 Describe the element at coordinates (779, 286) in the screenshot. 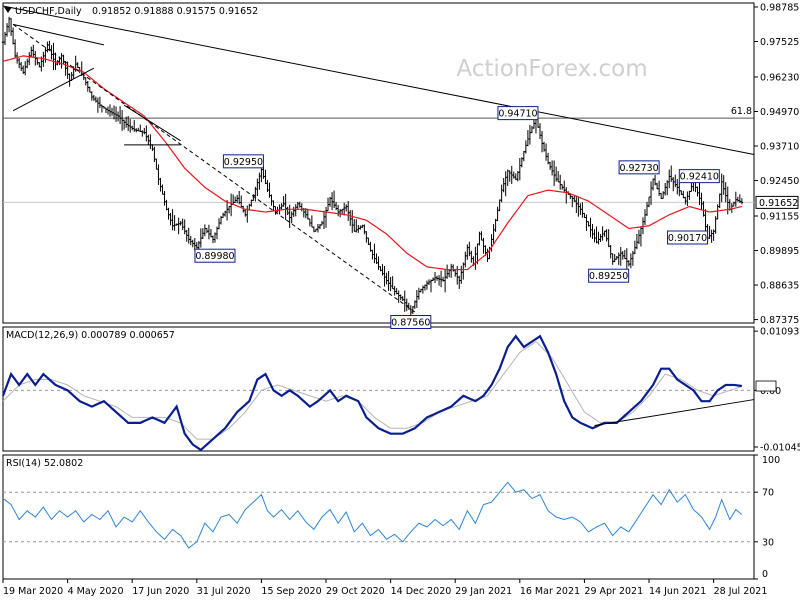

I see `price-y-tick-label: 0.88635` at that location.